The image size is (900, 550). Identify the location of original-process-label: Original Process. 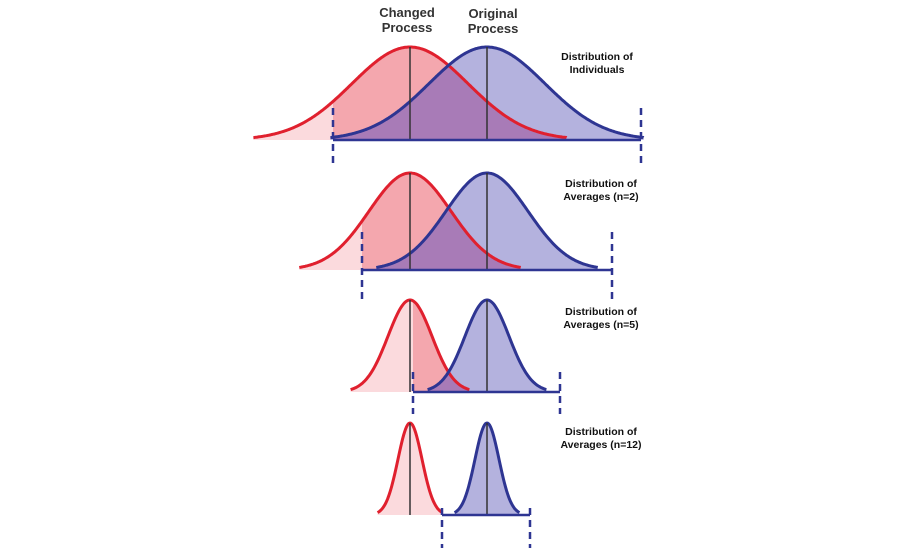
(493, 21).